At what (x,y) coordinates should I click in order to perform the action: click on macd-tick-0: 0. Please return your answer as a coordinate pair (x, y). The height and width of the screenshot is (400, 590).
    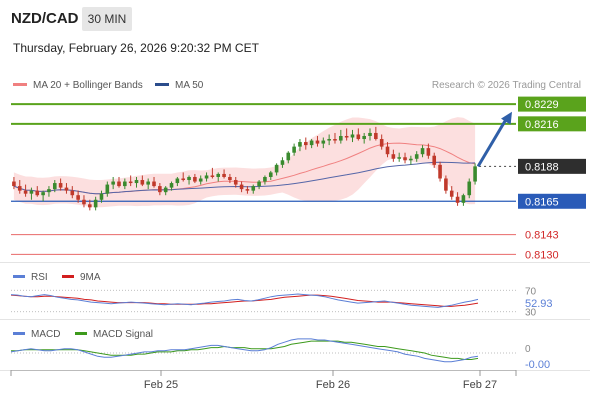
    Looking at the image, I should click on (528, 349).